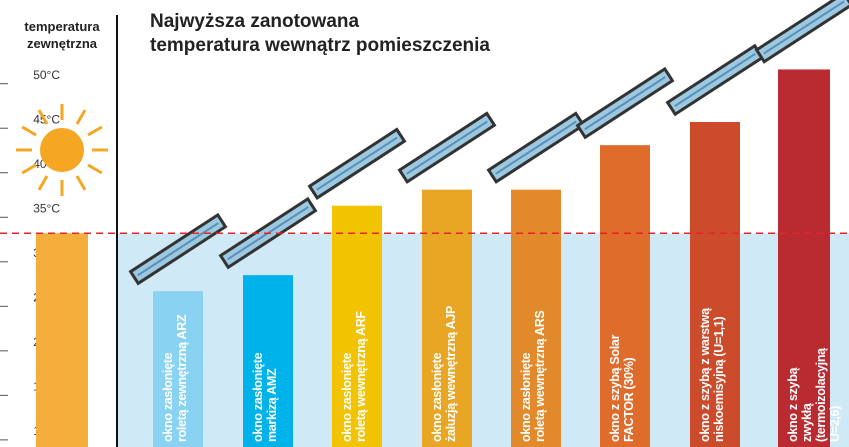 Image resolution: width=849 pixels, height=447 pixels. I want to click on y-tick-label: 45°C, so click(46, 119).